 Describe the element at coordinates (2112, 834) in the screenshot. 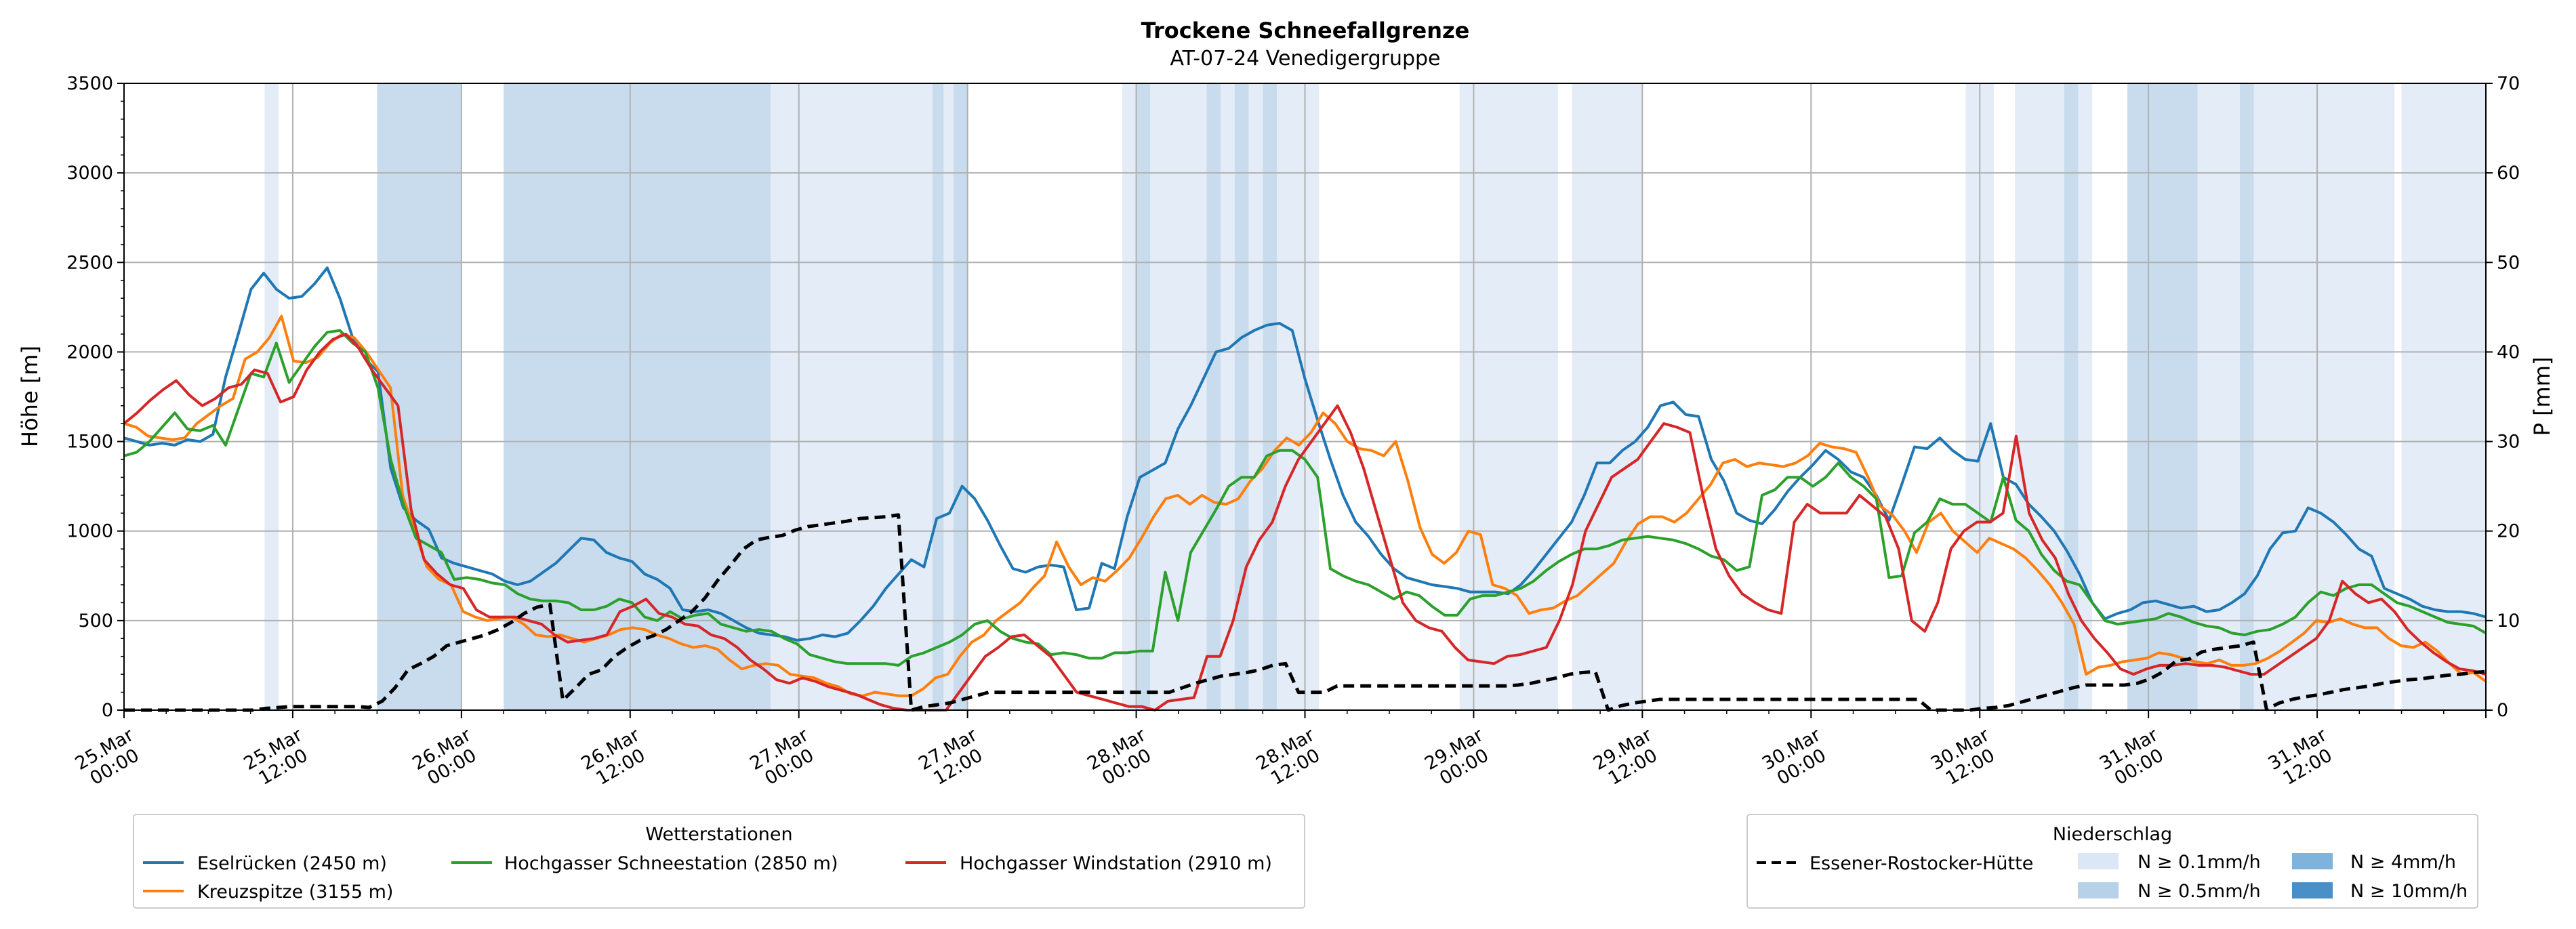

I see `legend-precipitation-title: Niederschlag` at that location.